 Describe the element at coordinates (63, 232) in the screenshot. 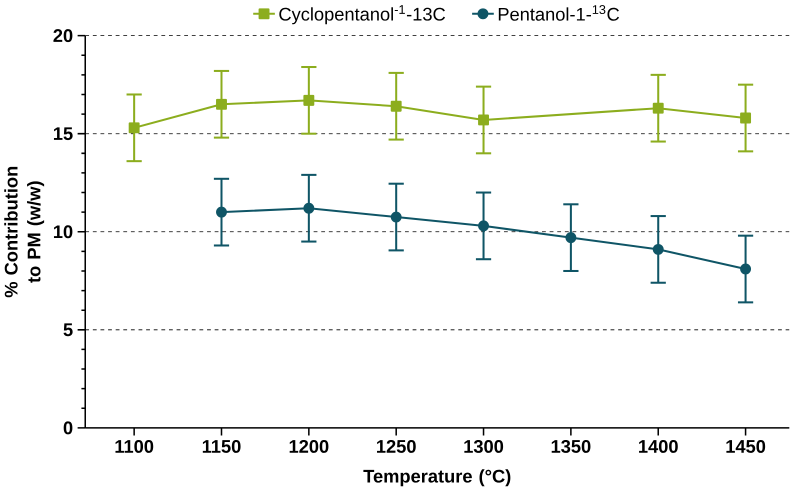

I see `y-tick-label: 10` at that location.